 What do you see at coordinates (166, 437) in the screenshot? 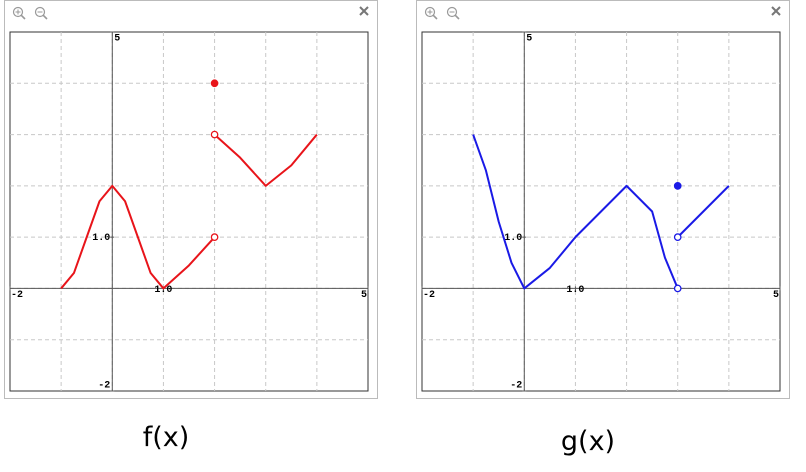
I see `caption: f(x)` at bounding box center [166, 437].